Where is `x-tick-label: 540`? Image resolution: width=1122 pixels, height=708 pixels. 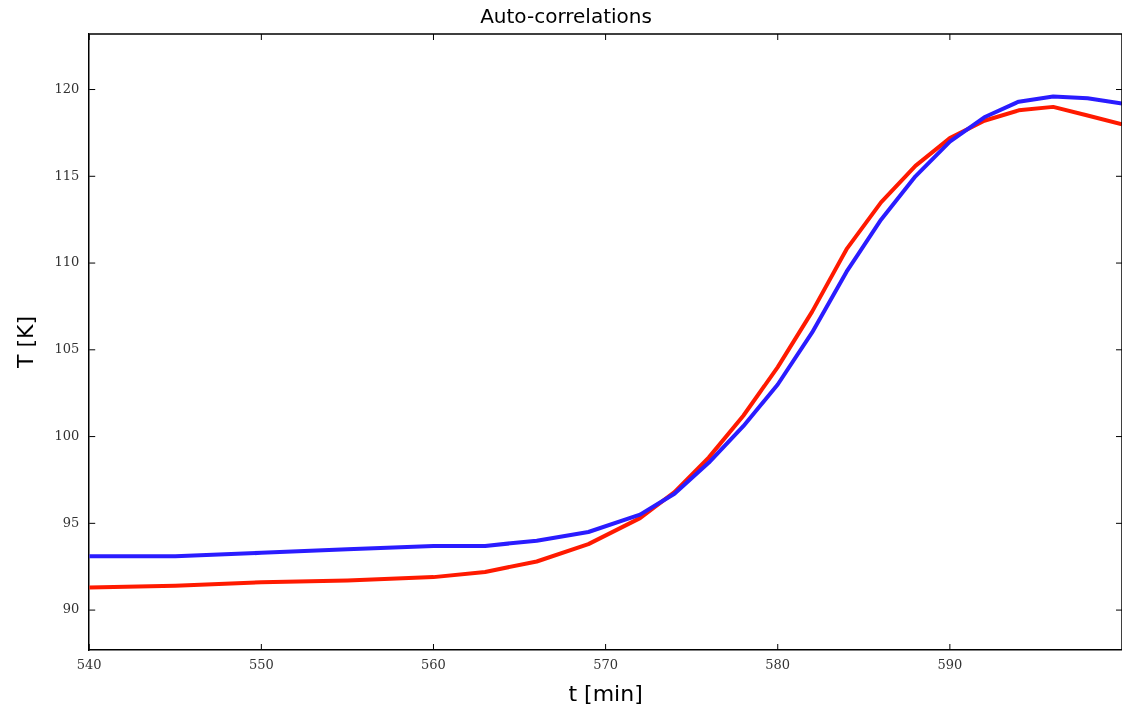
x-tick-label: 540 is located at coordinates (89, 665).